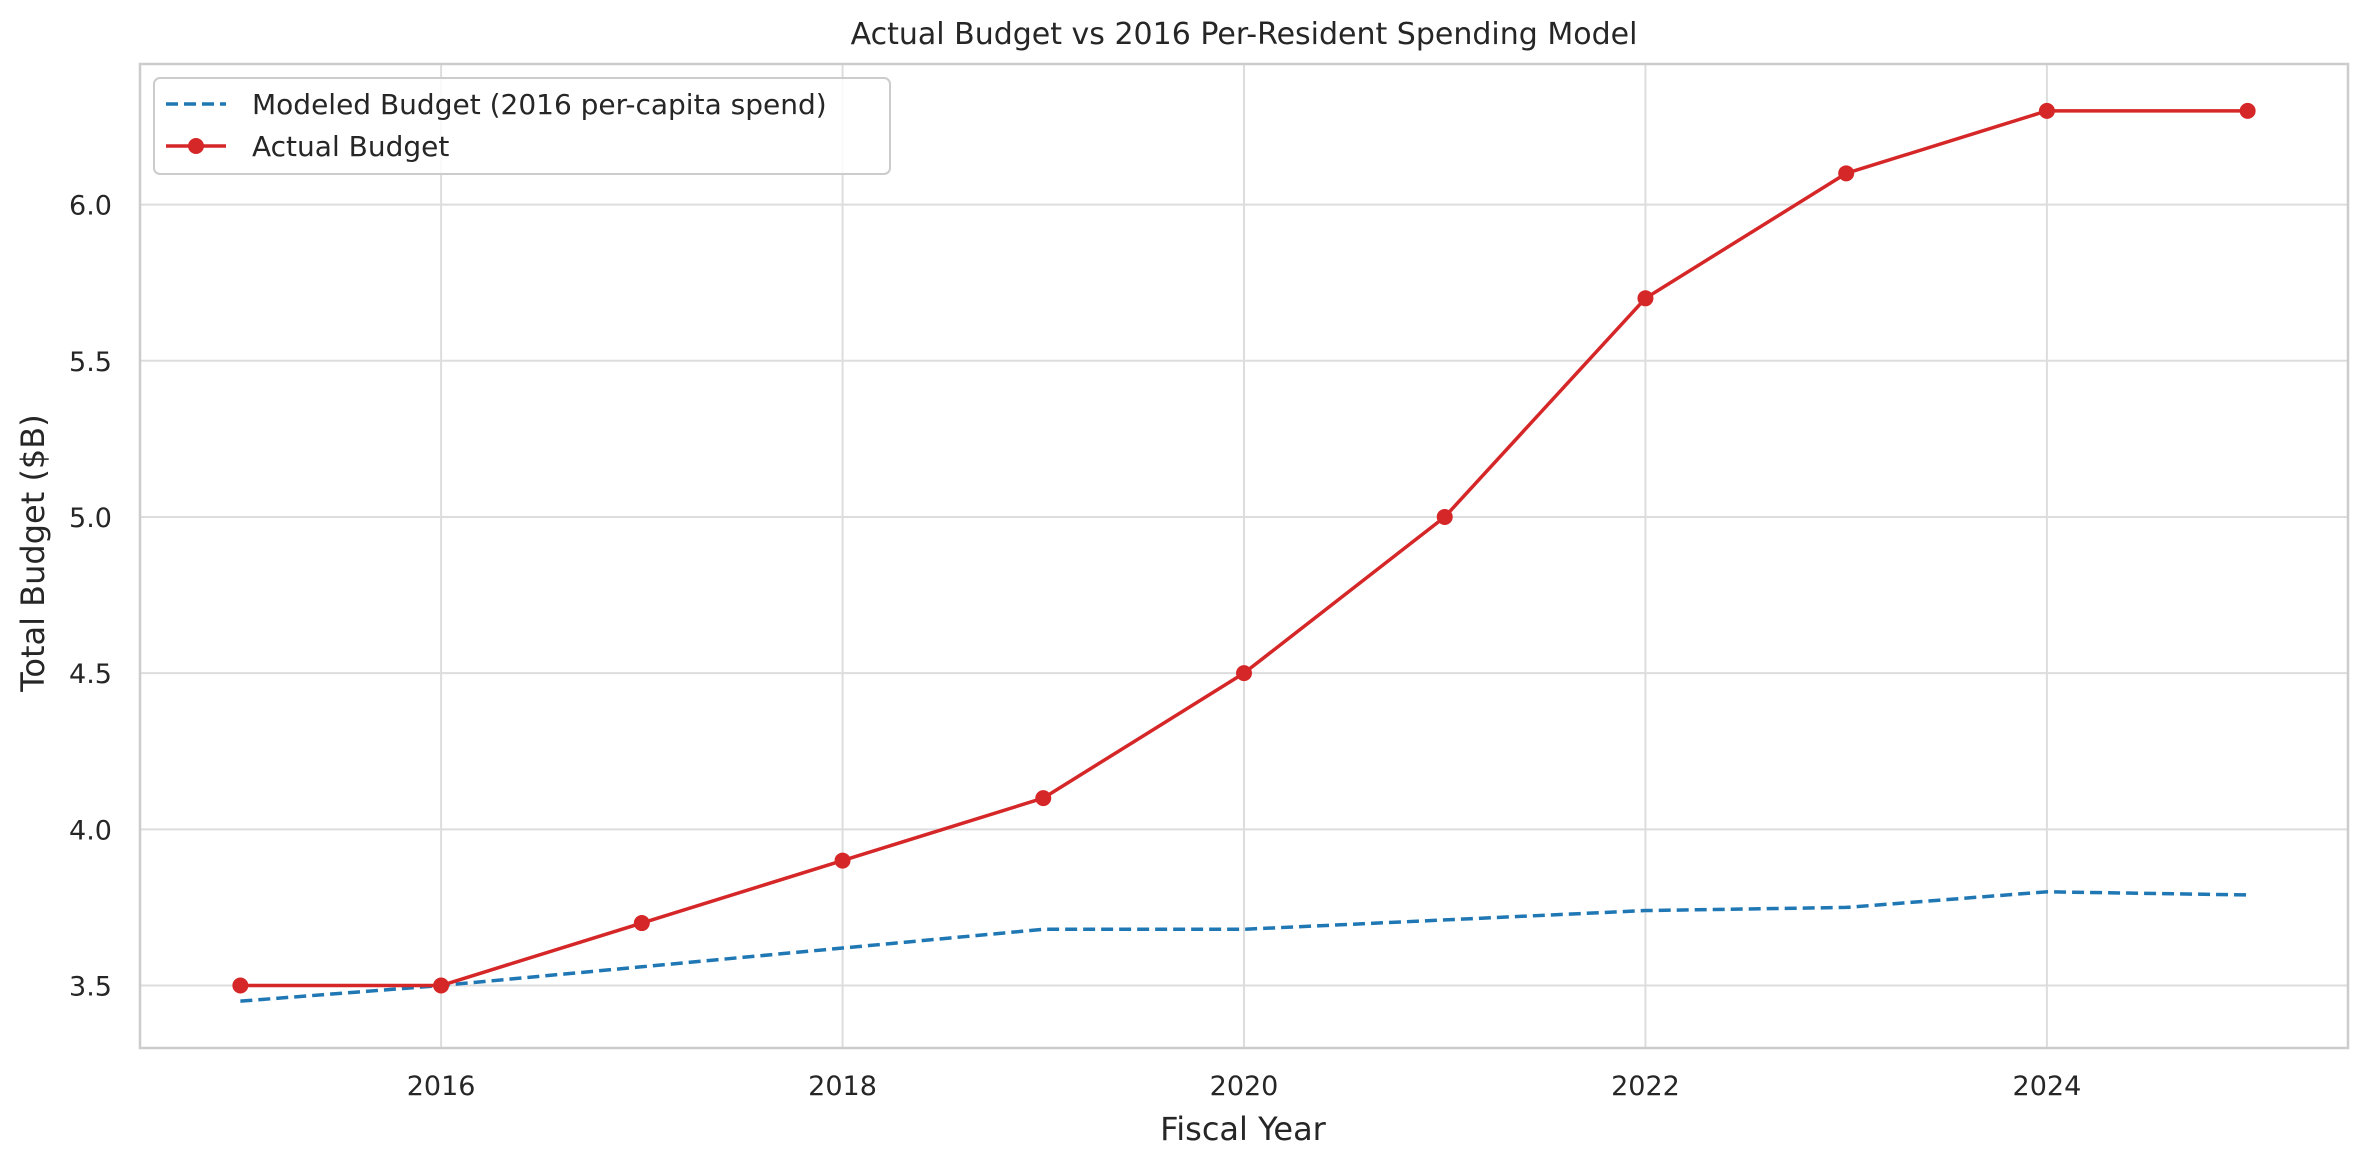 This screenshot has width=2368, height=1168. What do you see at coordinates (90, 674) in the screenshot?
I see `y-tick-label: 4.5` at bounding box center [90, 674].